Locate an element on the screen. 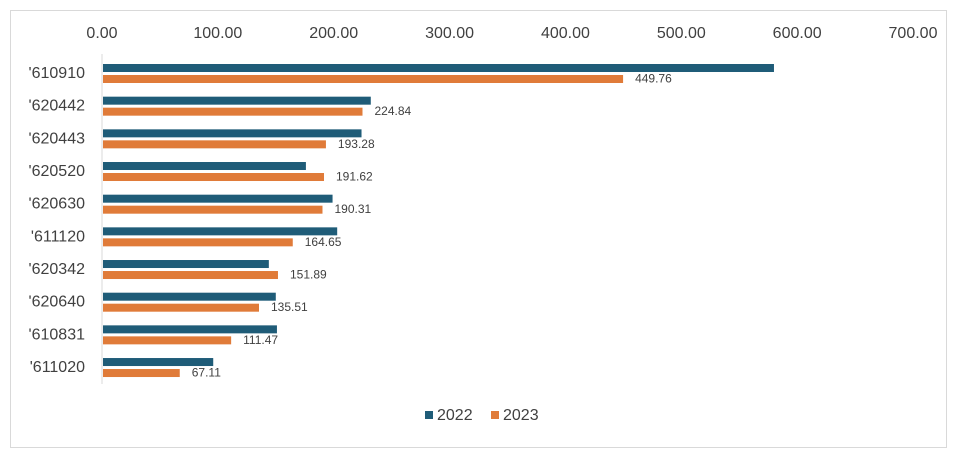 Image resolution: width=958 pixels, height=457 pixels. x-tick-label: 700.00 is located at coordinates (913, 33).